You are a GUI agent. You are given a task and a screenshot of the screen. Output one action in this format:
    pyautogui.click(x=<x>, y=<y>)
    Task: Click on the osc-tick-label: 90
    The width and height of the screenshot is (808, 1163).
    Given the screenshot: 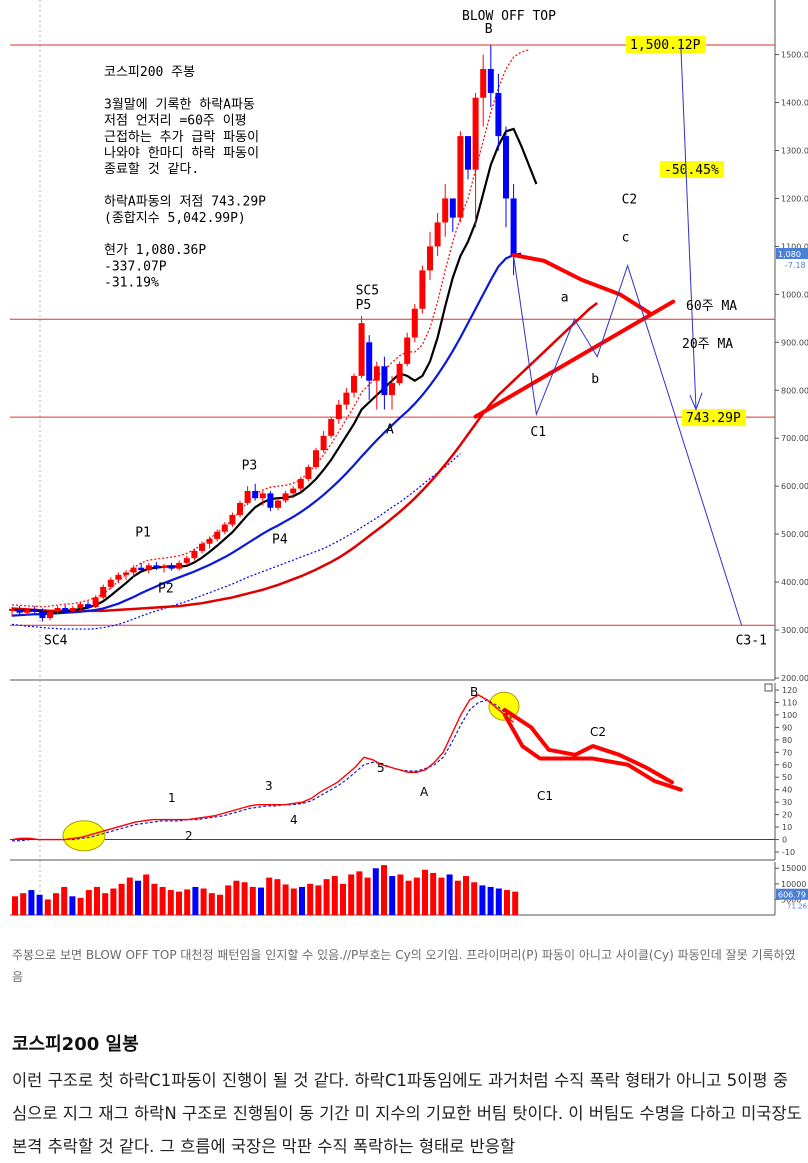 What is the action you would take?
    pyautogui.click(x=787, y=727)
    